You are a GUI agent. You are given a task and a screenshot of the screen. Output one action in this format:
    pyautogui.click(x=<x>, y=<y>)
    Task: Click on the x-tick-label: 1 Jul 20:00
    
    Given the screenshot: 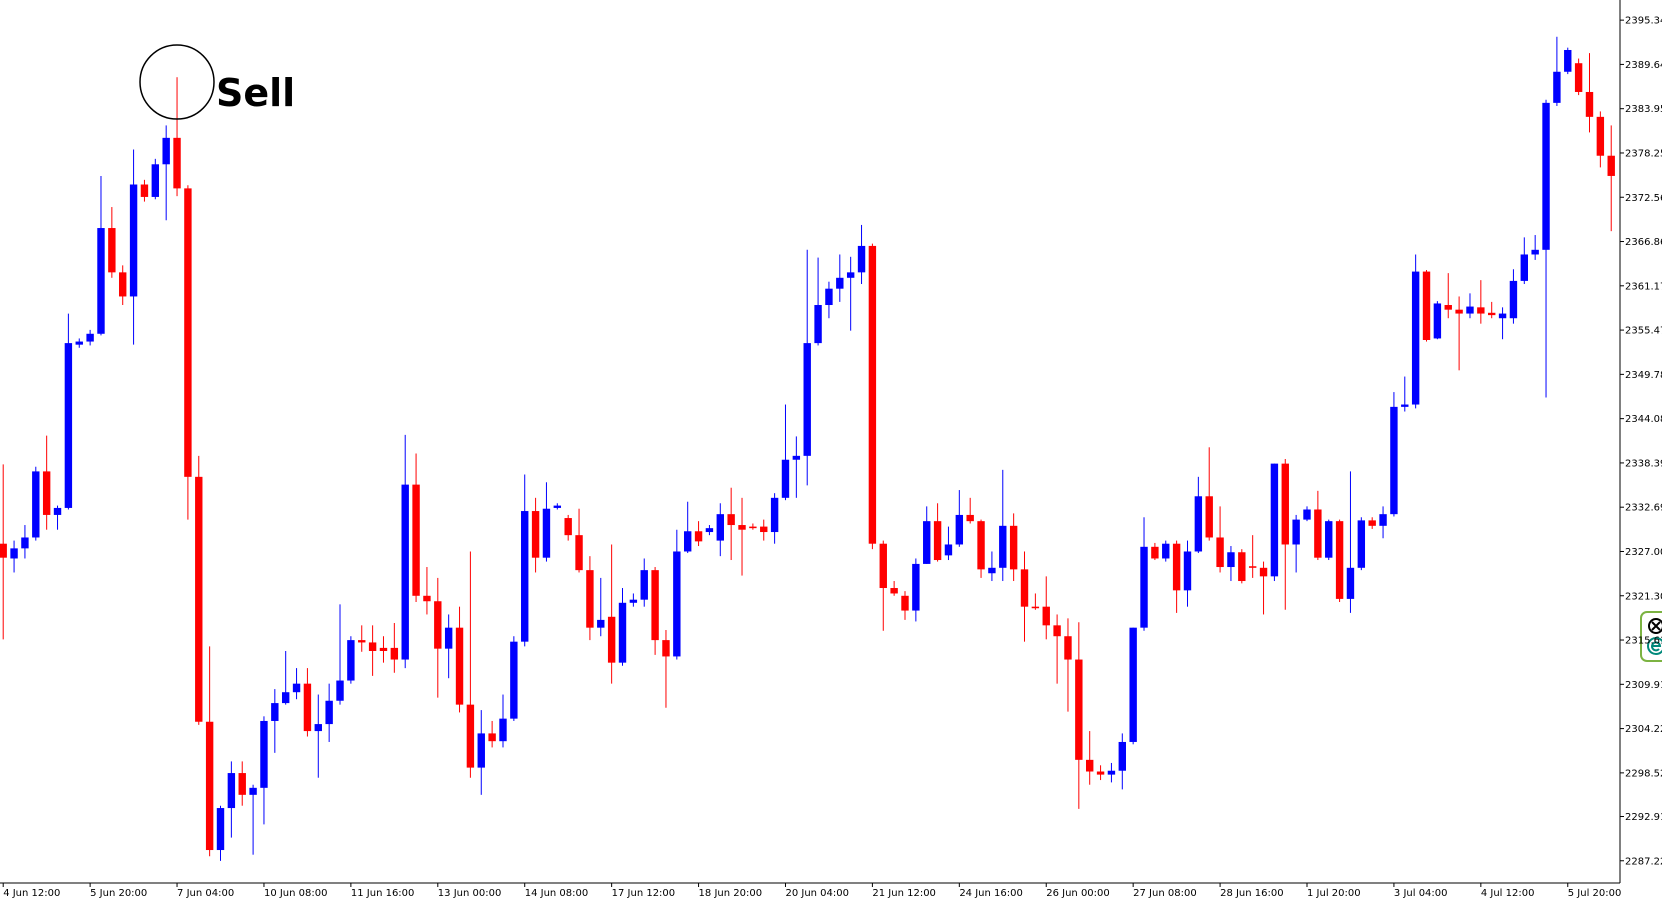 What is the action you would take?
    pyautogui.click(x=1334, y=893)
    